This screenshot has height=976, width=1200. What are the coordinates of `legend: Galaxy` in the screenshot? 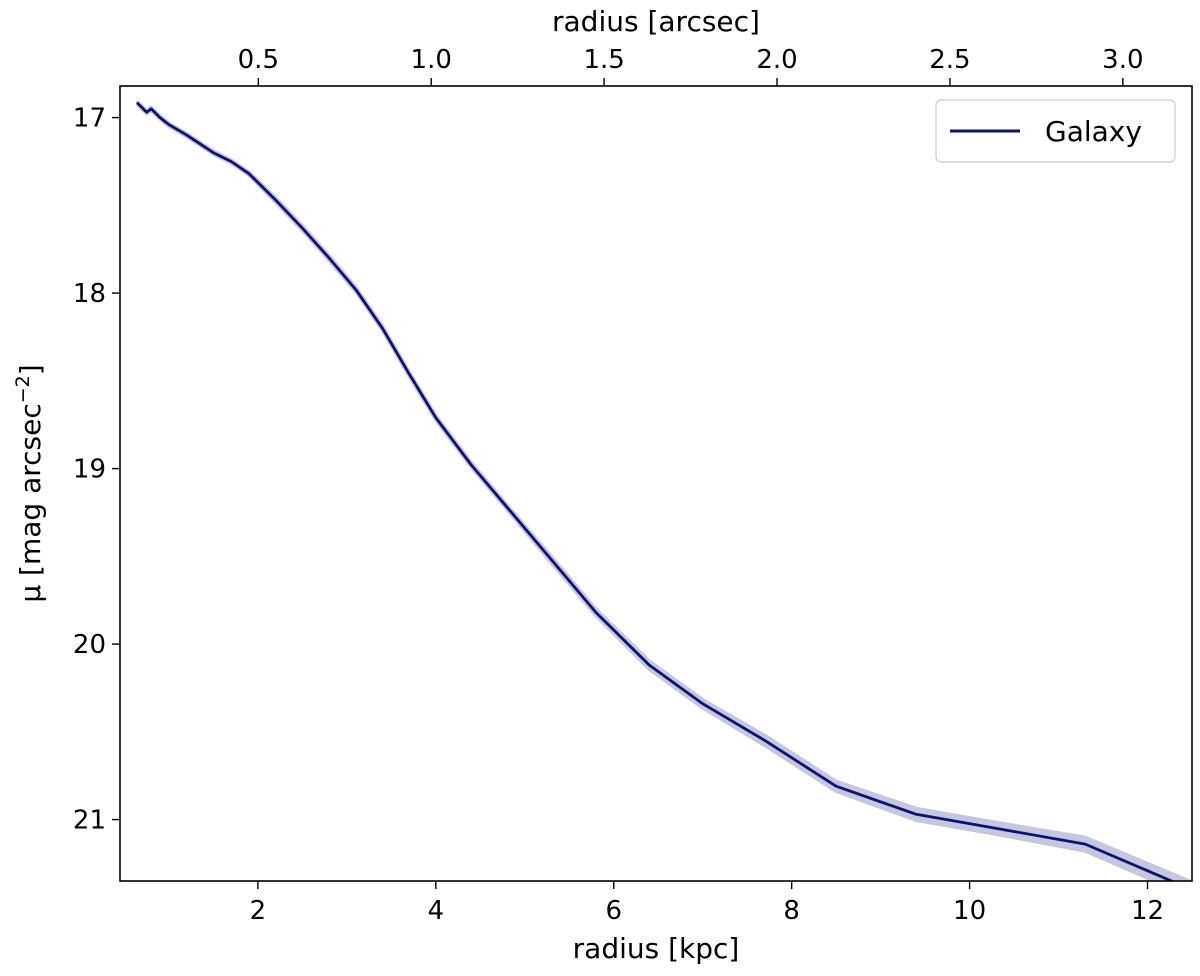 It's located at (1055, 131).